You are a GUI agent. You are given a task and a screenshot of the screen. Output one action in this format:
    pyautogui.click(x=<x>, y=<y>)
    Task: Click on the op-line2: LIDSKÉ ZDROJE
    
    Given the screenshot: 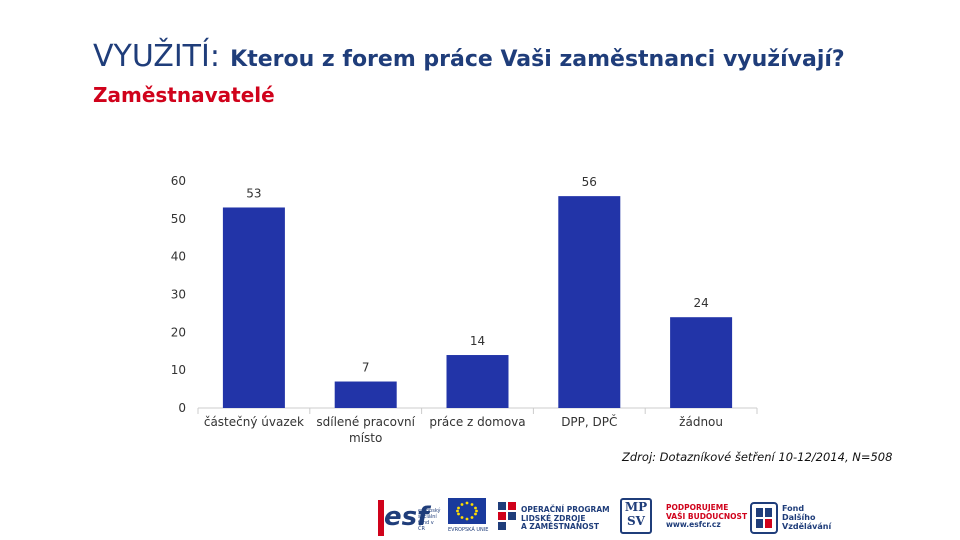 What is the action you would take?
    pyautogui.click(x=553, y=518)
    